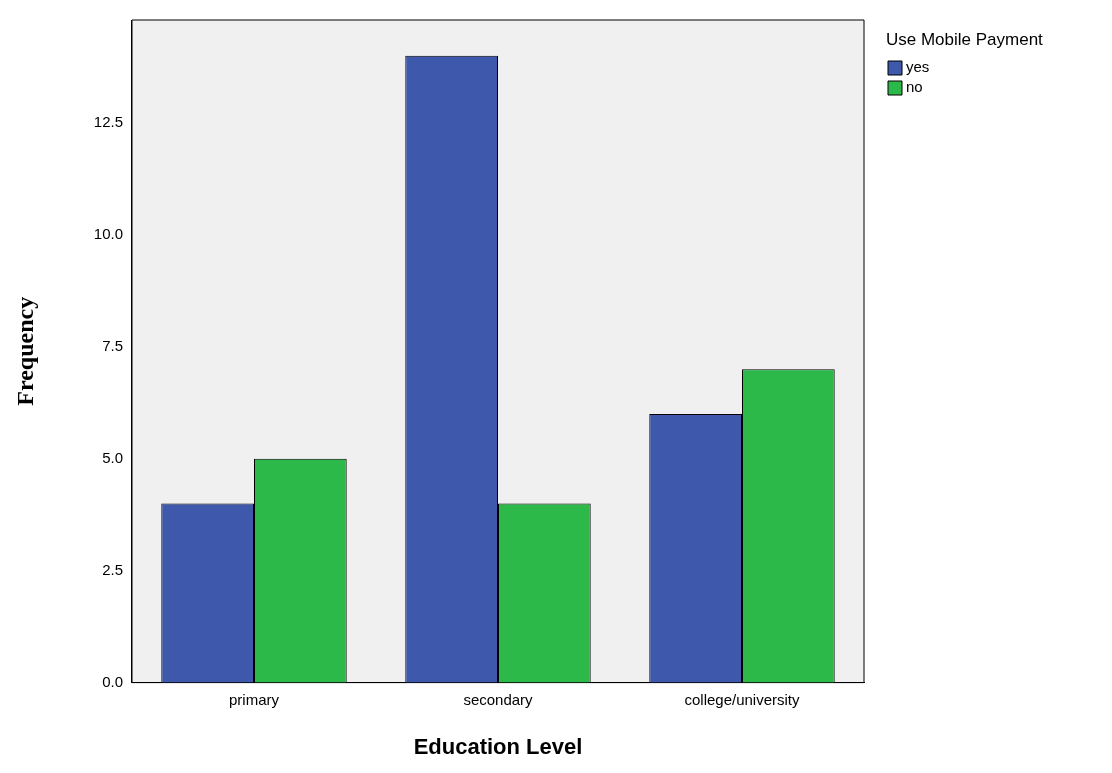  I want to click on y-tick-label: 10.0, so click(108, 234).